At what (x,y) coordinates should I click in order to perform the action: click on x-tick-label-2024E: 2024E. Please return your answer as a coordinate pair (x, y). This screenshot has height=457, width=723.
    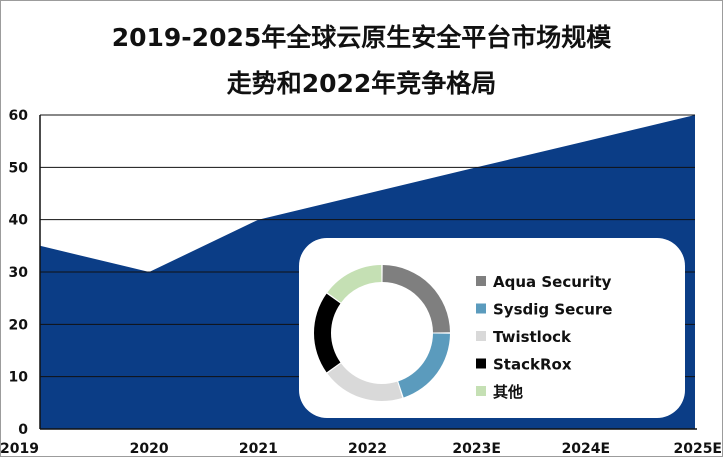
    Looking at the image, I should click on (586, 449).